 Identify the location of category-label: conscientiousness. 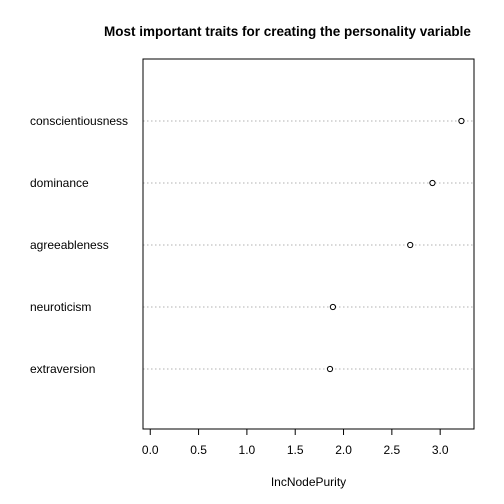
(79, 121).